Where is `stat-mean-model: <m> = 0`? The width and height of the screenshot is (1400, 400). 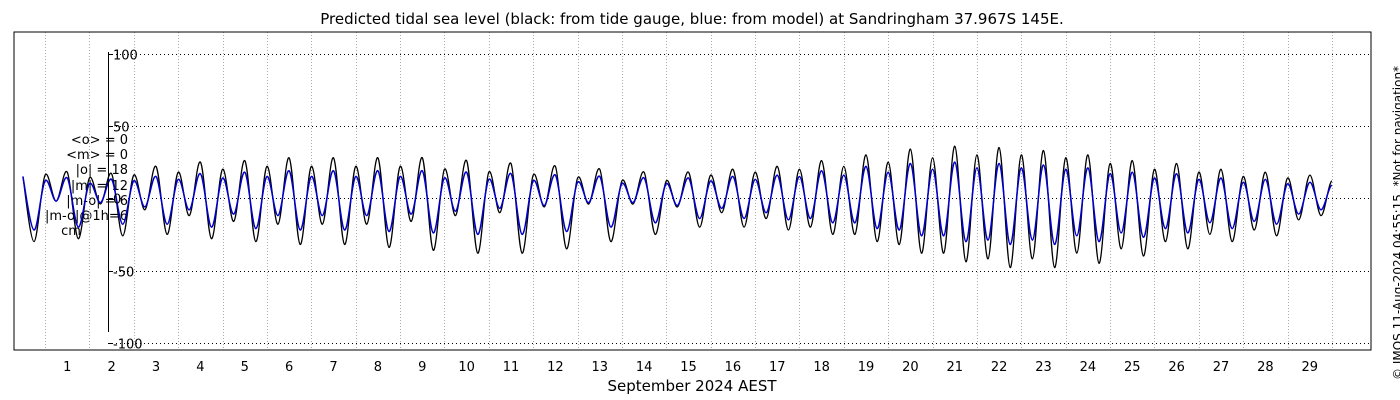
stat-mean-model: <m> = 0 is located at coordinates (97, 156).